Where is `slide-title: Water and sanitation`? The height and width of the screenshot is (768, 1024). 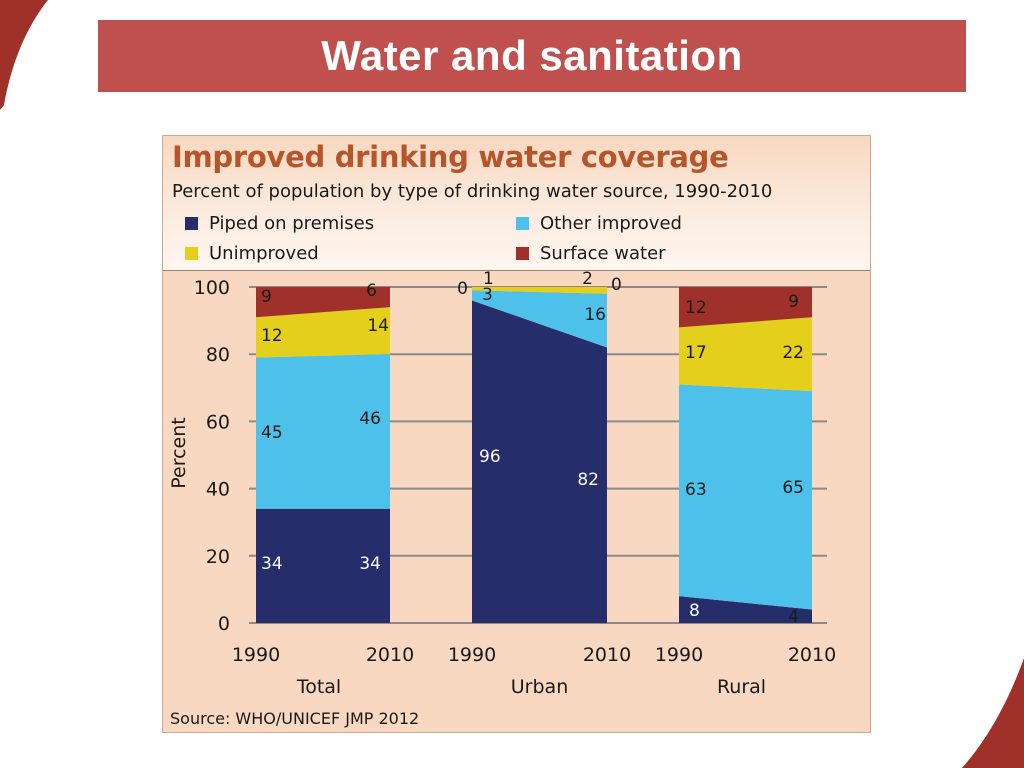 slide-title: Water and sanitation is located at coordinates (532, 55).